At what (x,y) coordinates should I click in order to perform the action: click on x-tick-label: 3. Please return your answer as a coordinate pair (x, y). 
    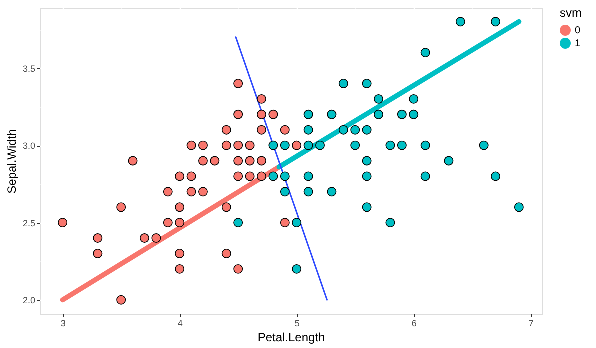
    Looking at the image, I should click on (63, 323).